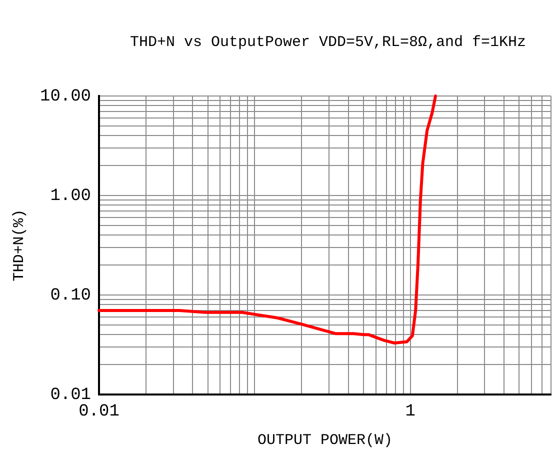 Image resolution: width=557 pixels, height=457 pixels. I want to click on y-tick-label: 1.00, so click(71, 196).